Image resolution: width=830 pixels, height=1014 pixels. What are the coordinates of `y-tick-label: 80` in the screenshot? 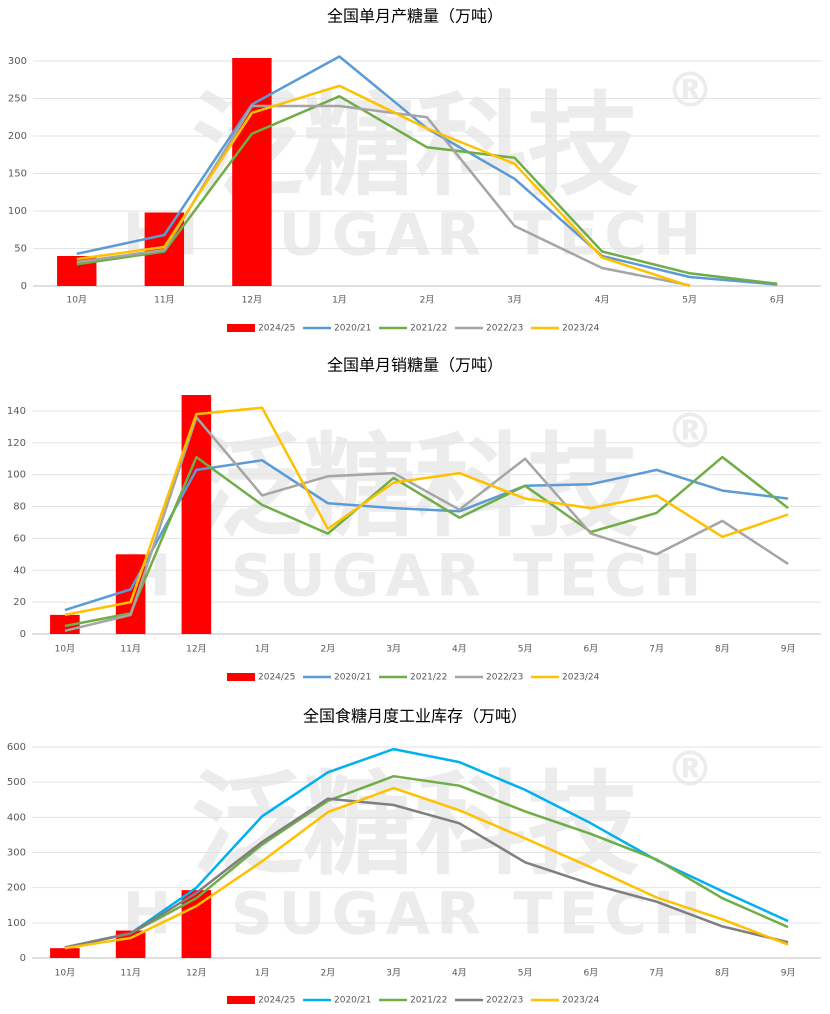 It's located at (19, 507).